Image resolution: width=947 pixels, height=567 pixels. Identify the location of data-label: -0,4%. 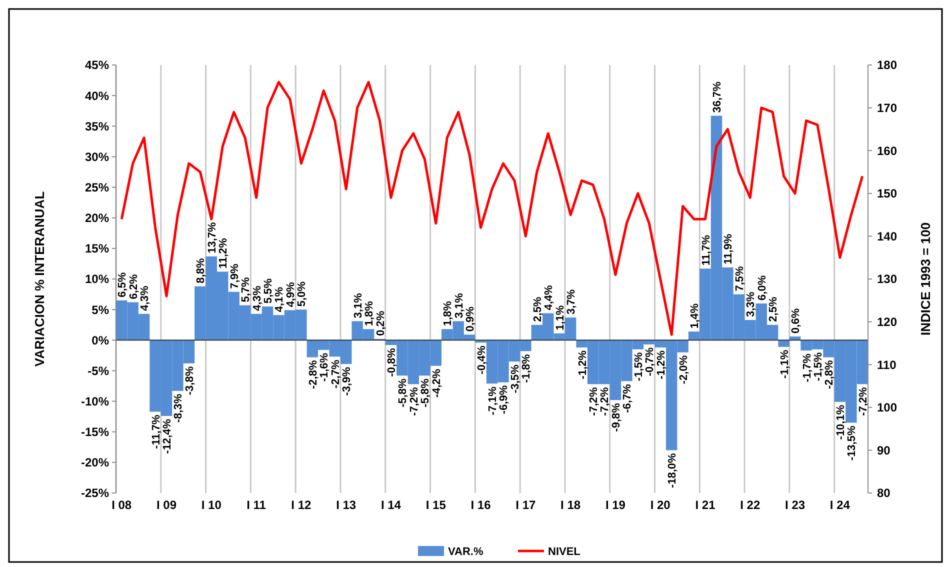
(482, 359).